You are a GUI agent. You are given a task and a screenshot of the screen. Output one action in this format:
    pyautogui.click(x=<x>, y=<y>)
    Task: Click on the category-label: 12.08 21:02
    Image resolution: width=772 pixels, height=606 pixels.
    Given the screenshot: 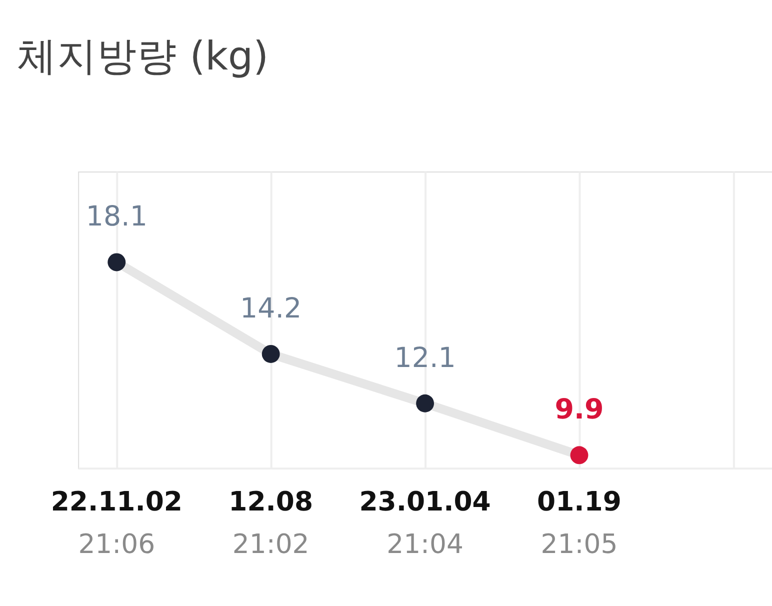 What is the action you would take?
    pyautogui.click(x=271, y=523)
    